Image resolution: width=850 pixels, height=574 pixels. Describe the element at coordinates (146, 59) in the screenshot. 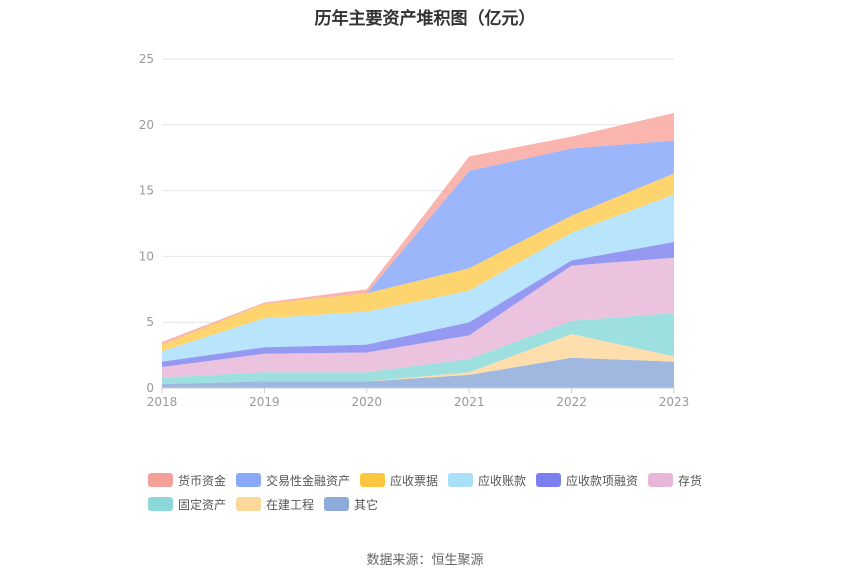

I see `y-tick-label: 25` at that location.